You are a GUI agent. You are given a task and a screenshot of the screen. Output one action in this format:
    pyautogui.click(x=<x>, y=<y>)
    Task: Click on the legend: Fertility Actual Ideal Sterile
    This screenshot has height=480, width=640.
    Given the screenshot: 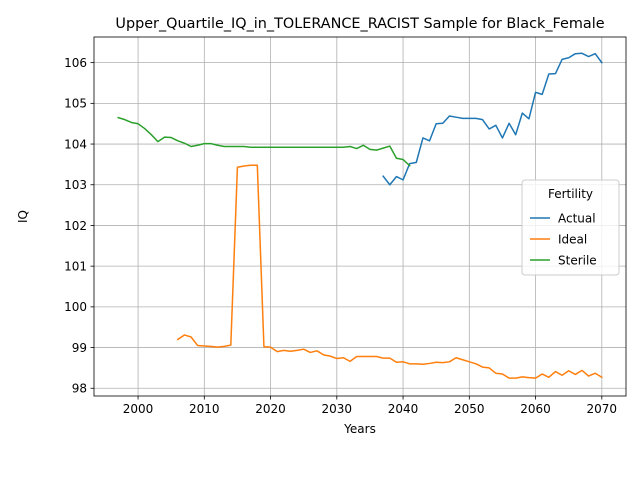 What is the action you would take?
    pyautogui.click(x=570, y=227)
    